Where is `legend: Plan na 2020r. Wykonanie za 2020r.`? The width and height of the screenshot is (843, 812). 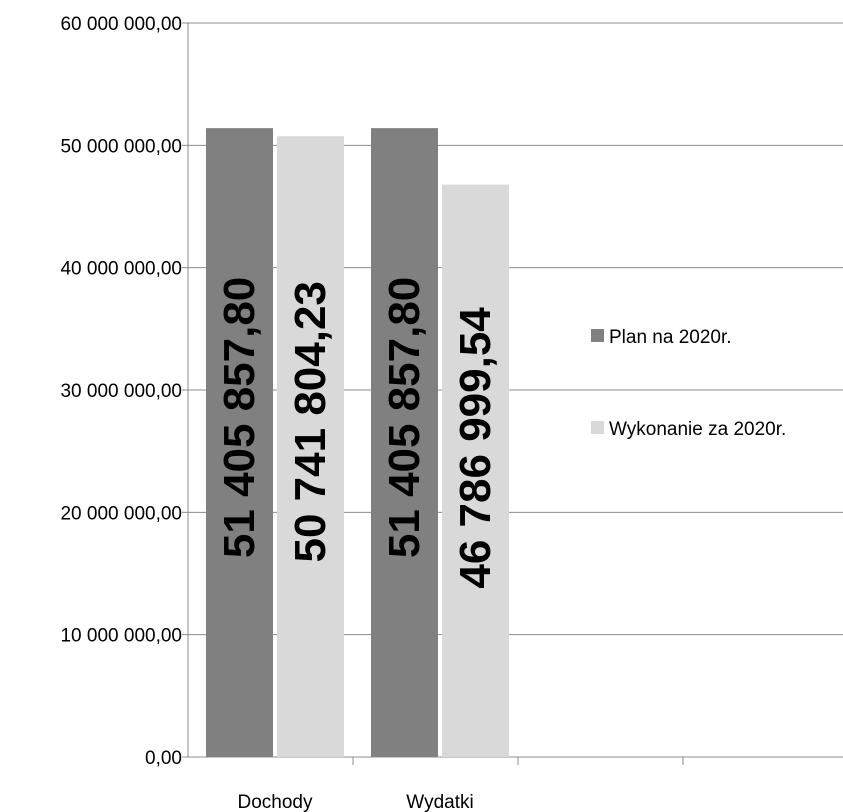
legend: Plan na 2020r. Wykonanie za 2020r. is located at coordinates (688, 383).